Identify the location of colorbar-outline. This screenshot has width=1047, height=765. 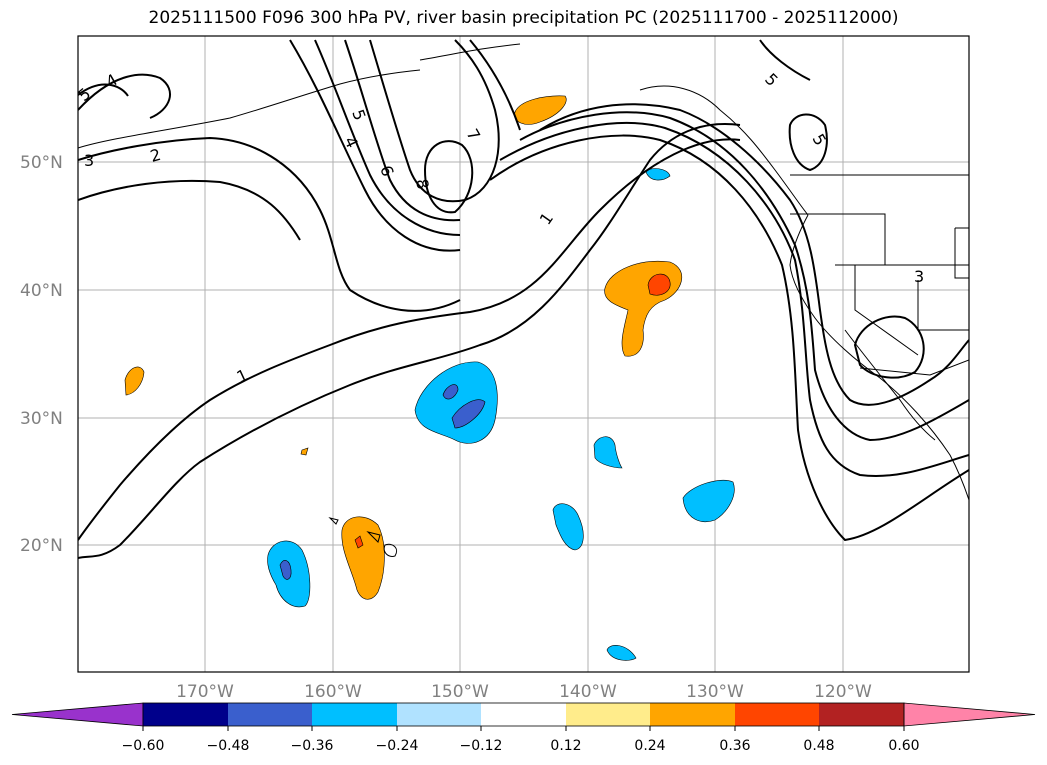
(523, 714).